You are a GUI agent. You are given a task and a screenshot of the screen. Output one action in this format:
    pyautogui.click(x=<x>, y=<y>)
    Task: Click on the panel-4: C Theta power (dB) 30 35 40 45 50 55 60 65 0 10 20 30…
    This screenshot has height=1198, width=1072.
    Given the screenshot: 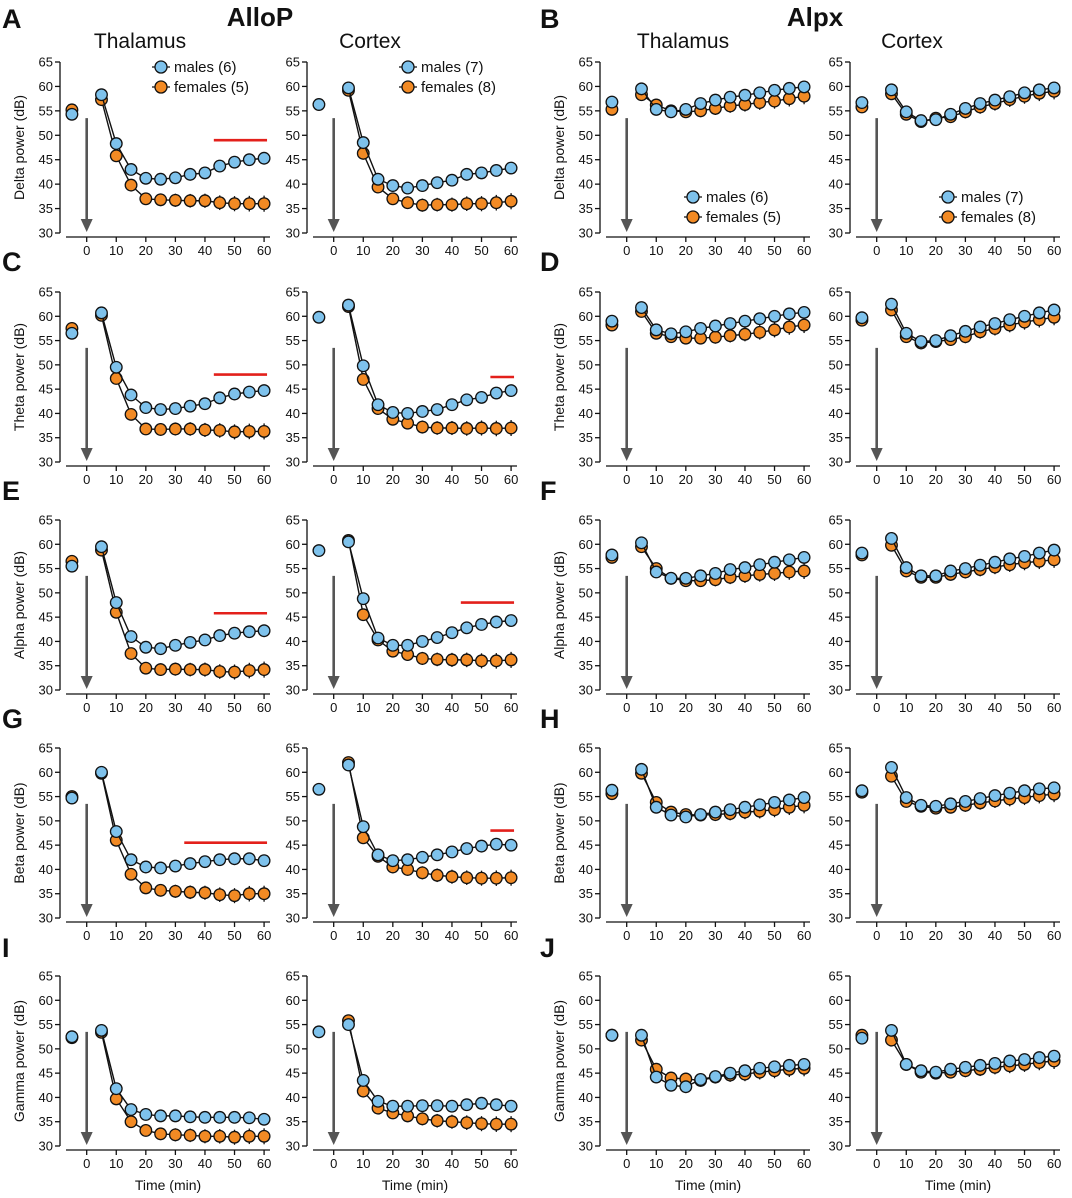 What is the action you would take?
    pyautogui.click(x=136, y=367)
    